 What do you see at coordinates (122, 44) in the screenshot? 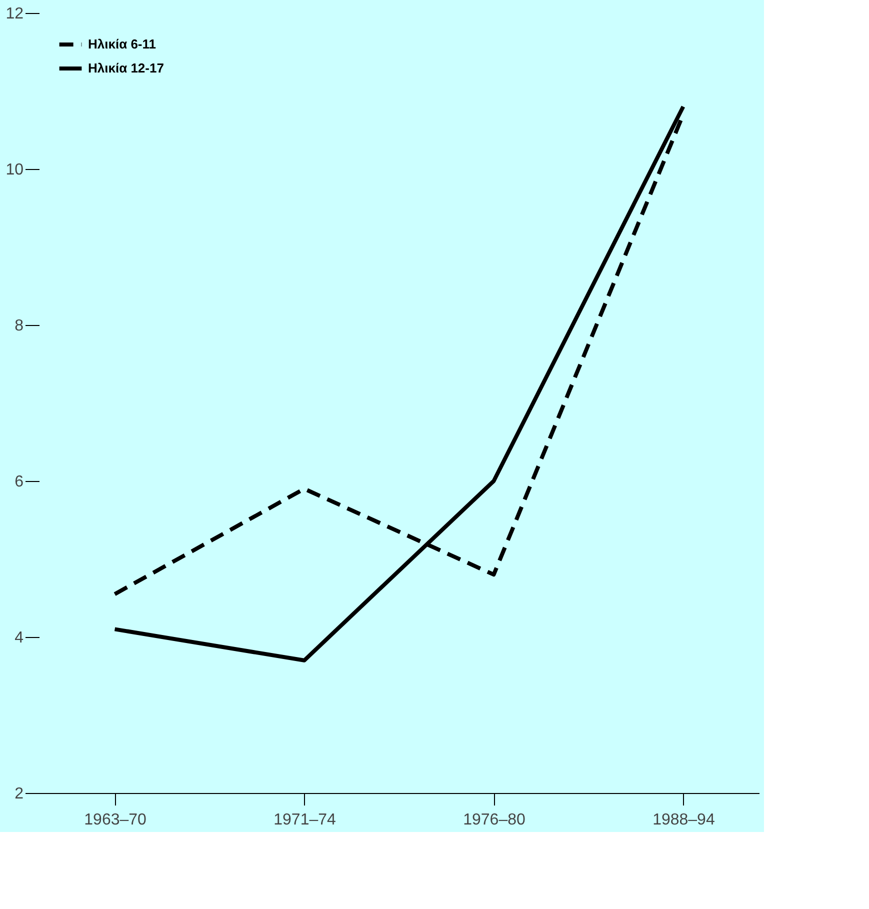
I see `legend-label: Ηλικία 6-11` at bounding box center [122, 44].